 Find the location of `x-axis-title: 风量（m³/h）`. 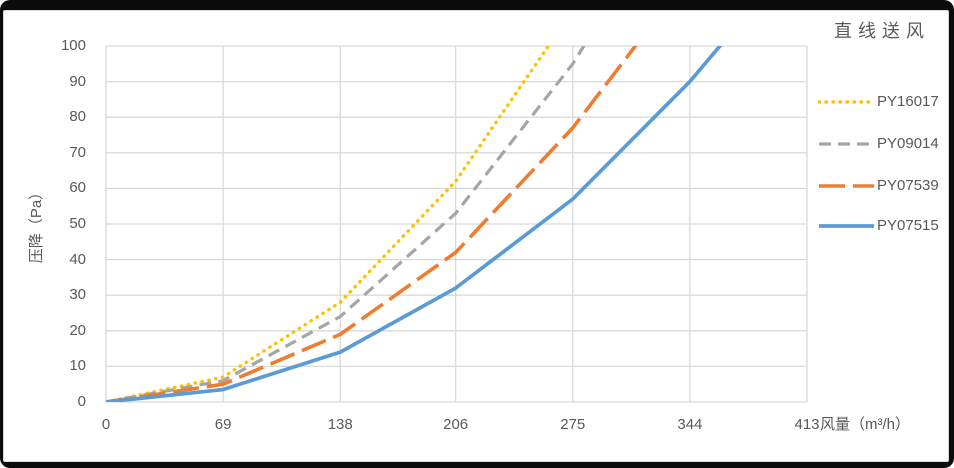

x-axis-title: 风量（m³/h） is located at coordinates (865, 424).